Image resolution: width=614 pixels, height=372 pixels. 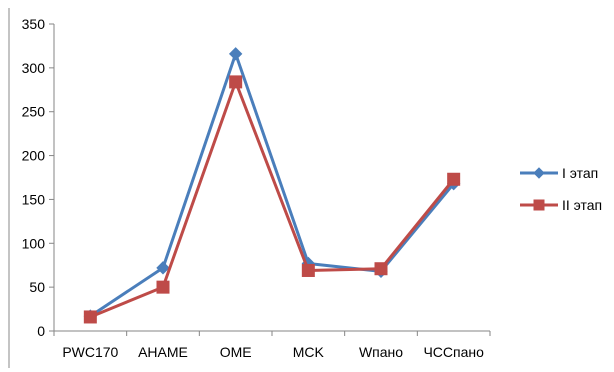 I want to click on y-tick-label: 100, so click(x=34, y=243).